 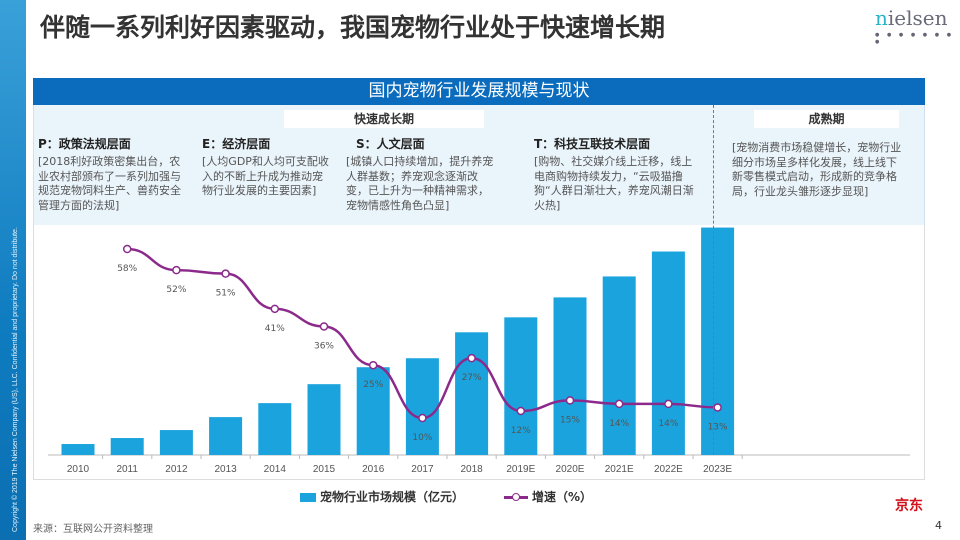 I want to click on x-tick-label: 2012, so click(x=176, y=469).